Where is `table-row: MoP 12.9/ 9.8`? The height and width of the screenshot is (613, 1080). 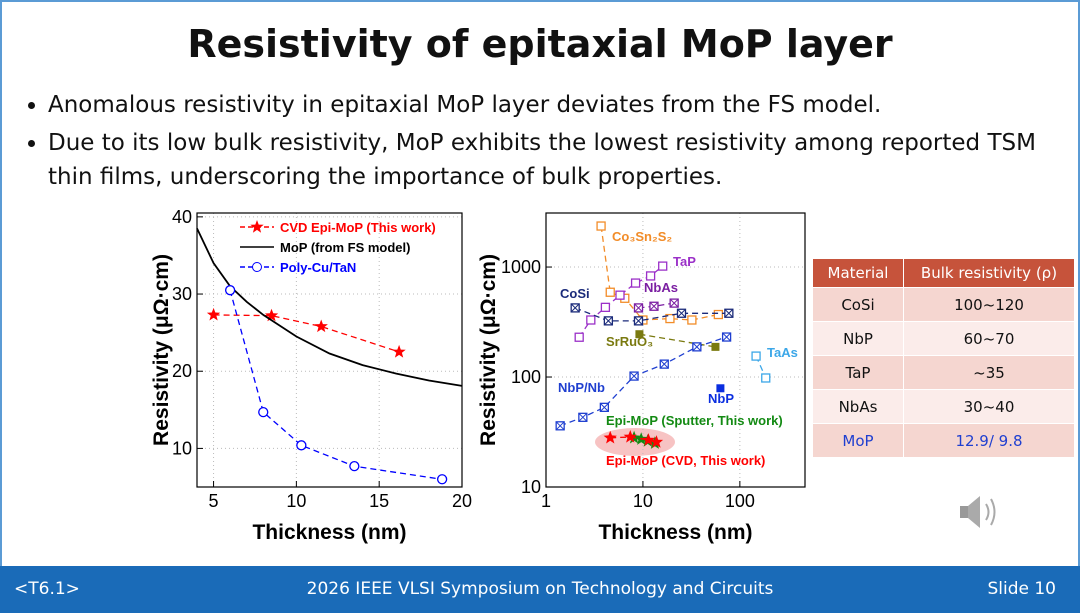
table-row: MoP 12.9/ 9.8 is located at coordinates (943, 440).